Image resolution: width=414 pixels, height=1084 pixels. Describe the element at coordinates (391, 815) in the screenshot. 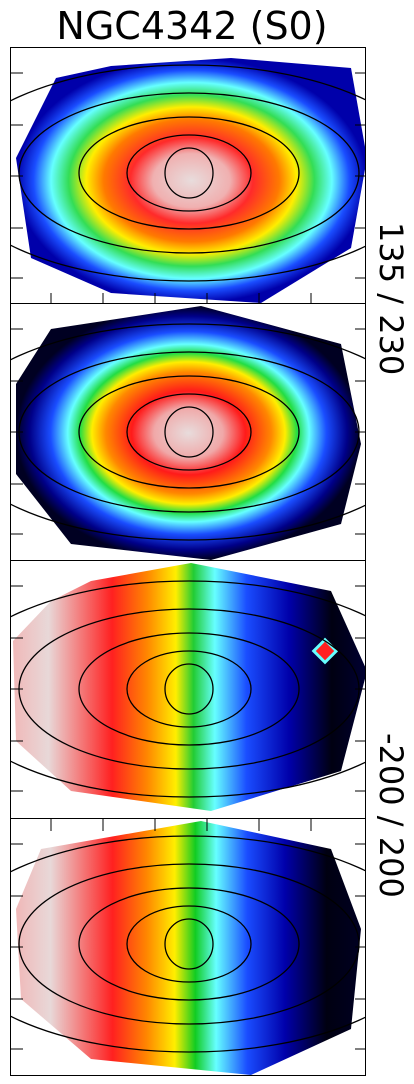

I see `velocity-range-label: -200 / 200` at that location.